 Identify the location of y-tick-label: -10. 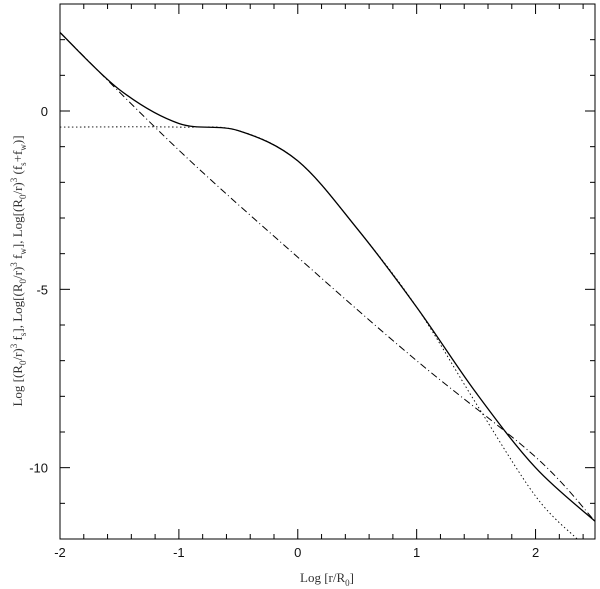
(38, 468).